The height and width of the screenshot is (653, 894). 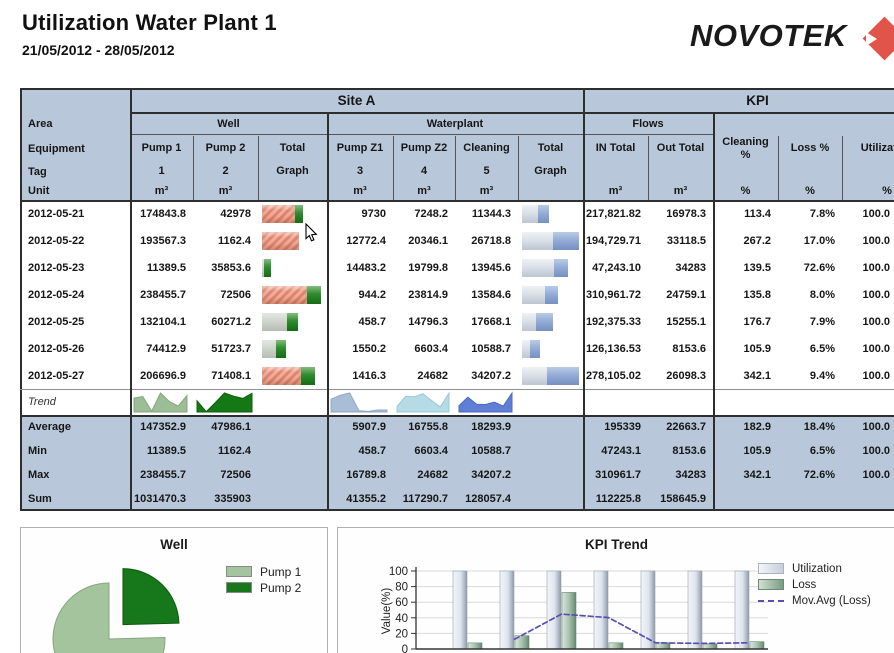 I want to click on value-cell: 139.5, so click(x=757, y=267).